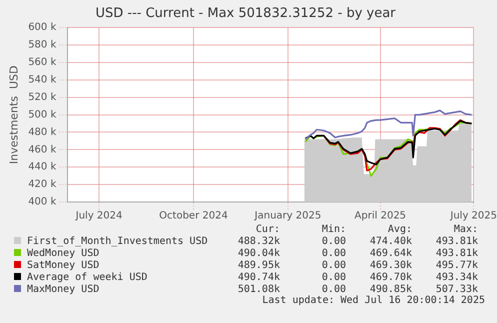 This screenshot has width=497, height=323. What do you see at coordinates (473, 216) in the screenshot?
I see `x-tick-label: July 2025` at bounding box center [473, 216].